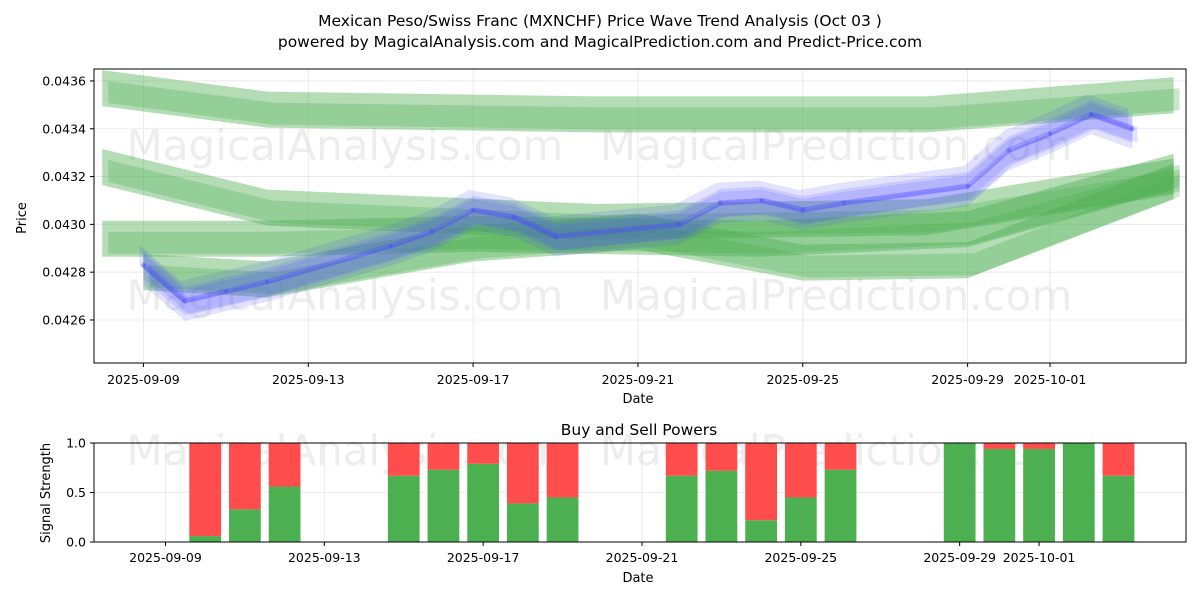 Image resolution: width=1200 pixels, height=600 pixels. Describe the element at coordinates (64, 224) in the screenshot. I see `price-y-tick-label: 0.0430` at that location.